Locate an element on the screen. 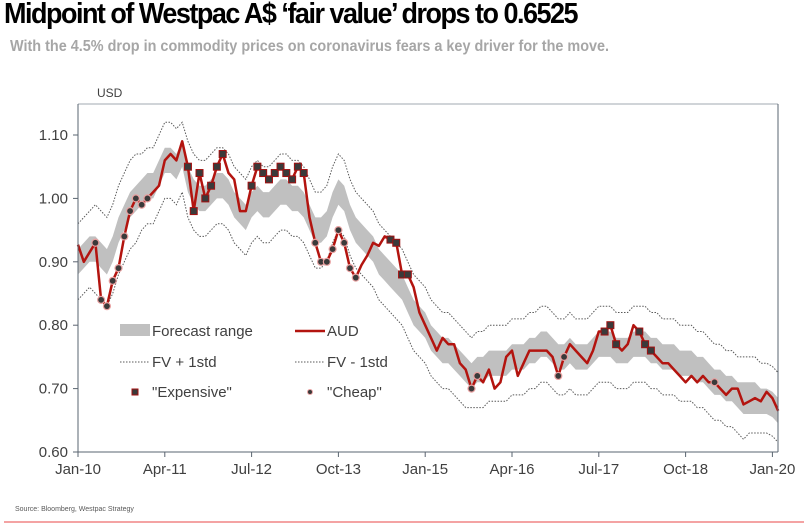 This screenshot has width=810, height=527. legend-swatch-forecast-range is located at coordinates (135, 330).